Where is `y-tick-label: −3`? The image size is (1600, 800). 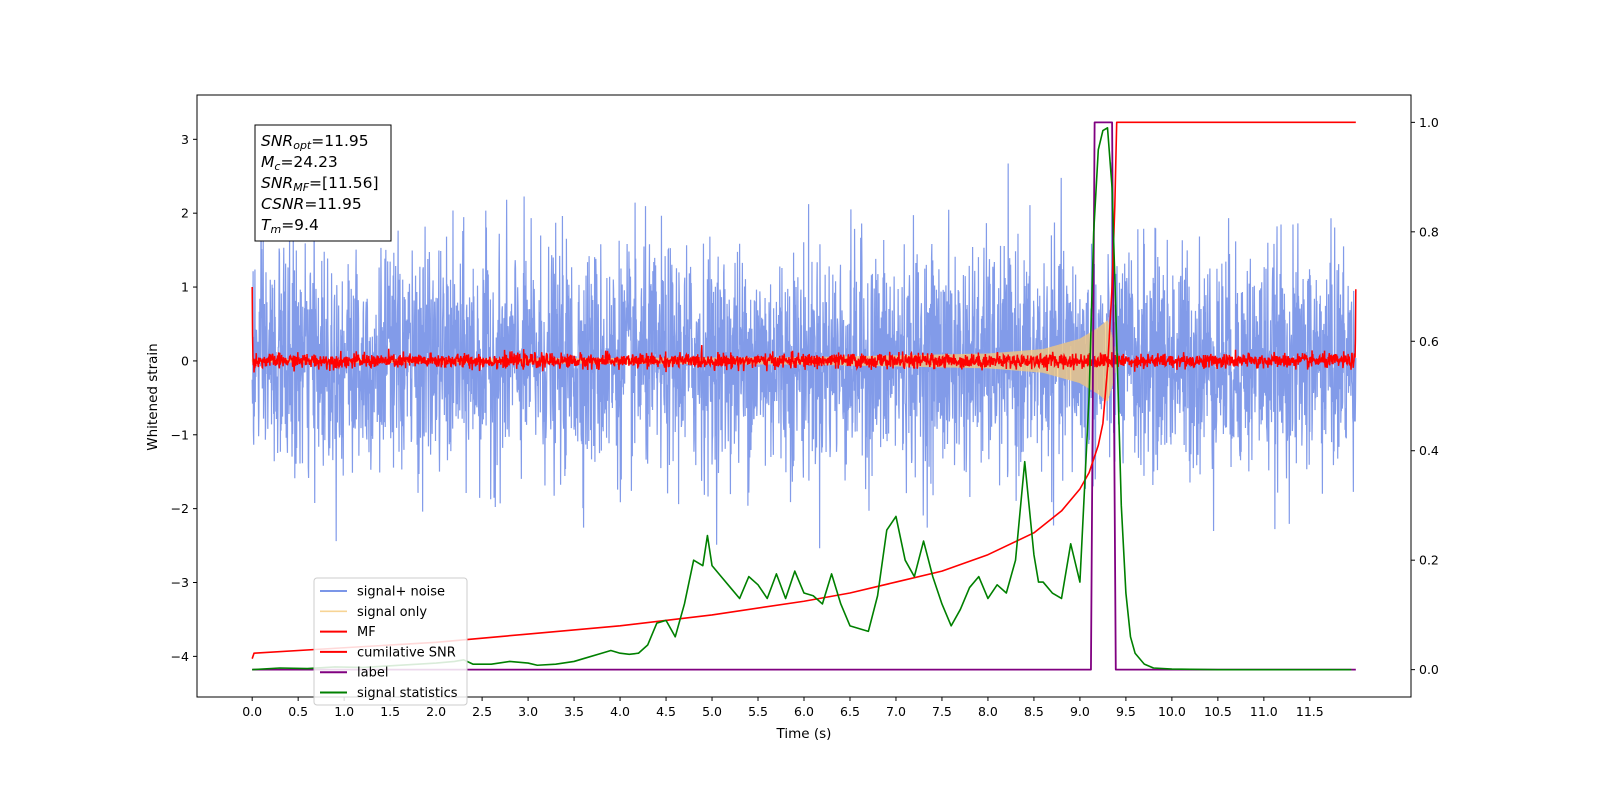 y-tick-label: −3 is located at coordinates (180, 582).